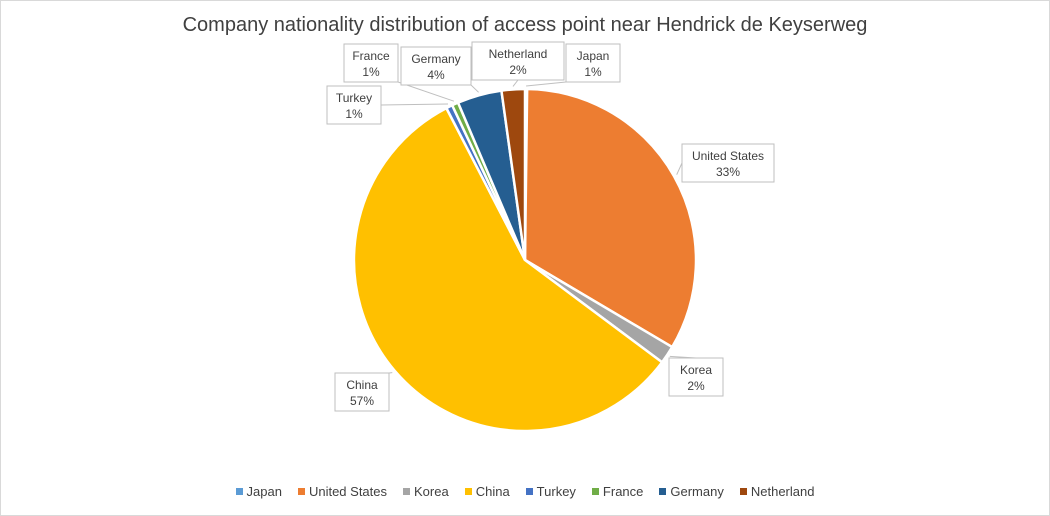  I want to click on data-label-category-turkey: Turkey, so click(354, 98).